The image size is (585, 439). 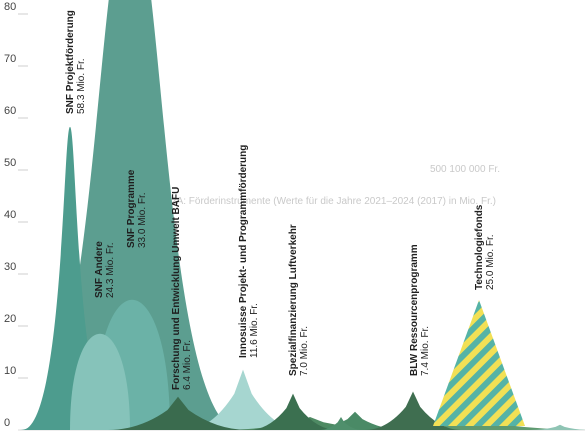 What do you see at coordinates (293, 300) in the screenshot?
I see `series-name-label: Spezialfinanzierung Luftverkehr` at bounding box center [293, 300].